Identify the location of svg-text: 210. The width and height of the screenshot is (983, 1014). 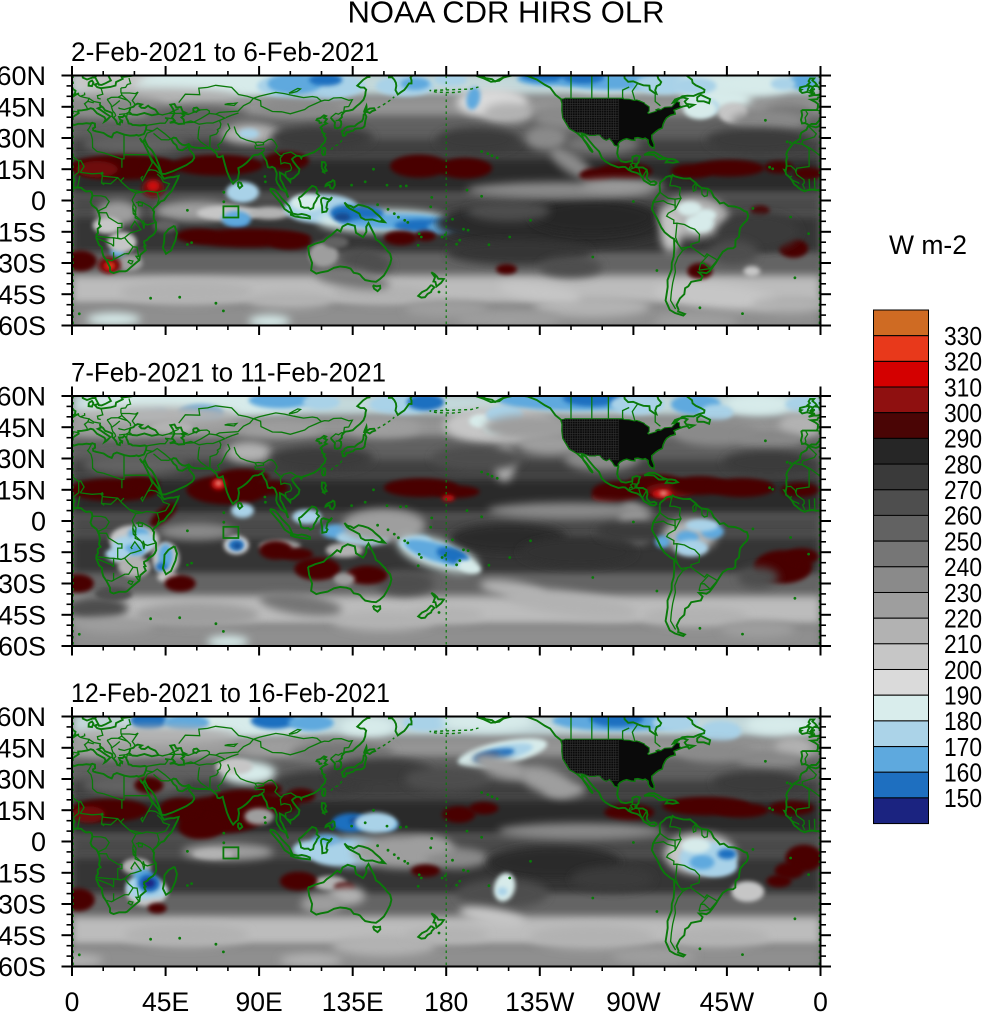
(963, 644).